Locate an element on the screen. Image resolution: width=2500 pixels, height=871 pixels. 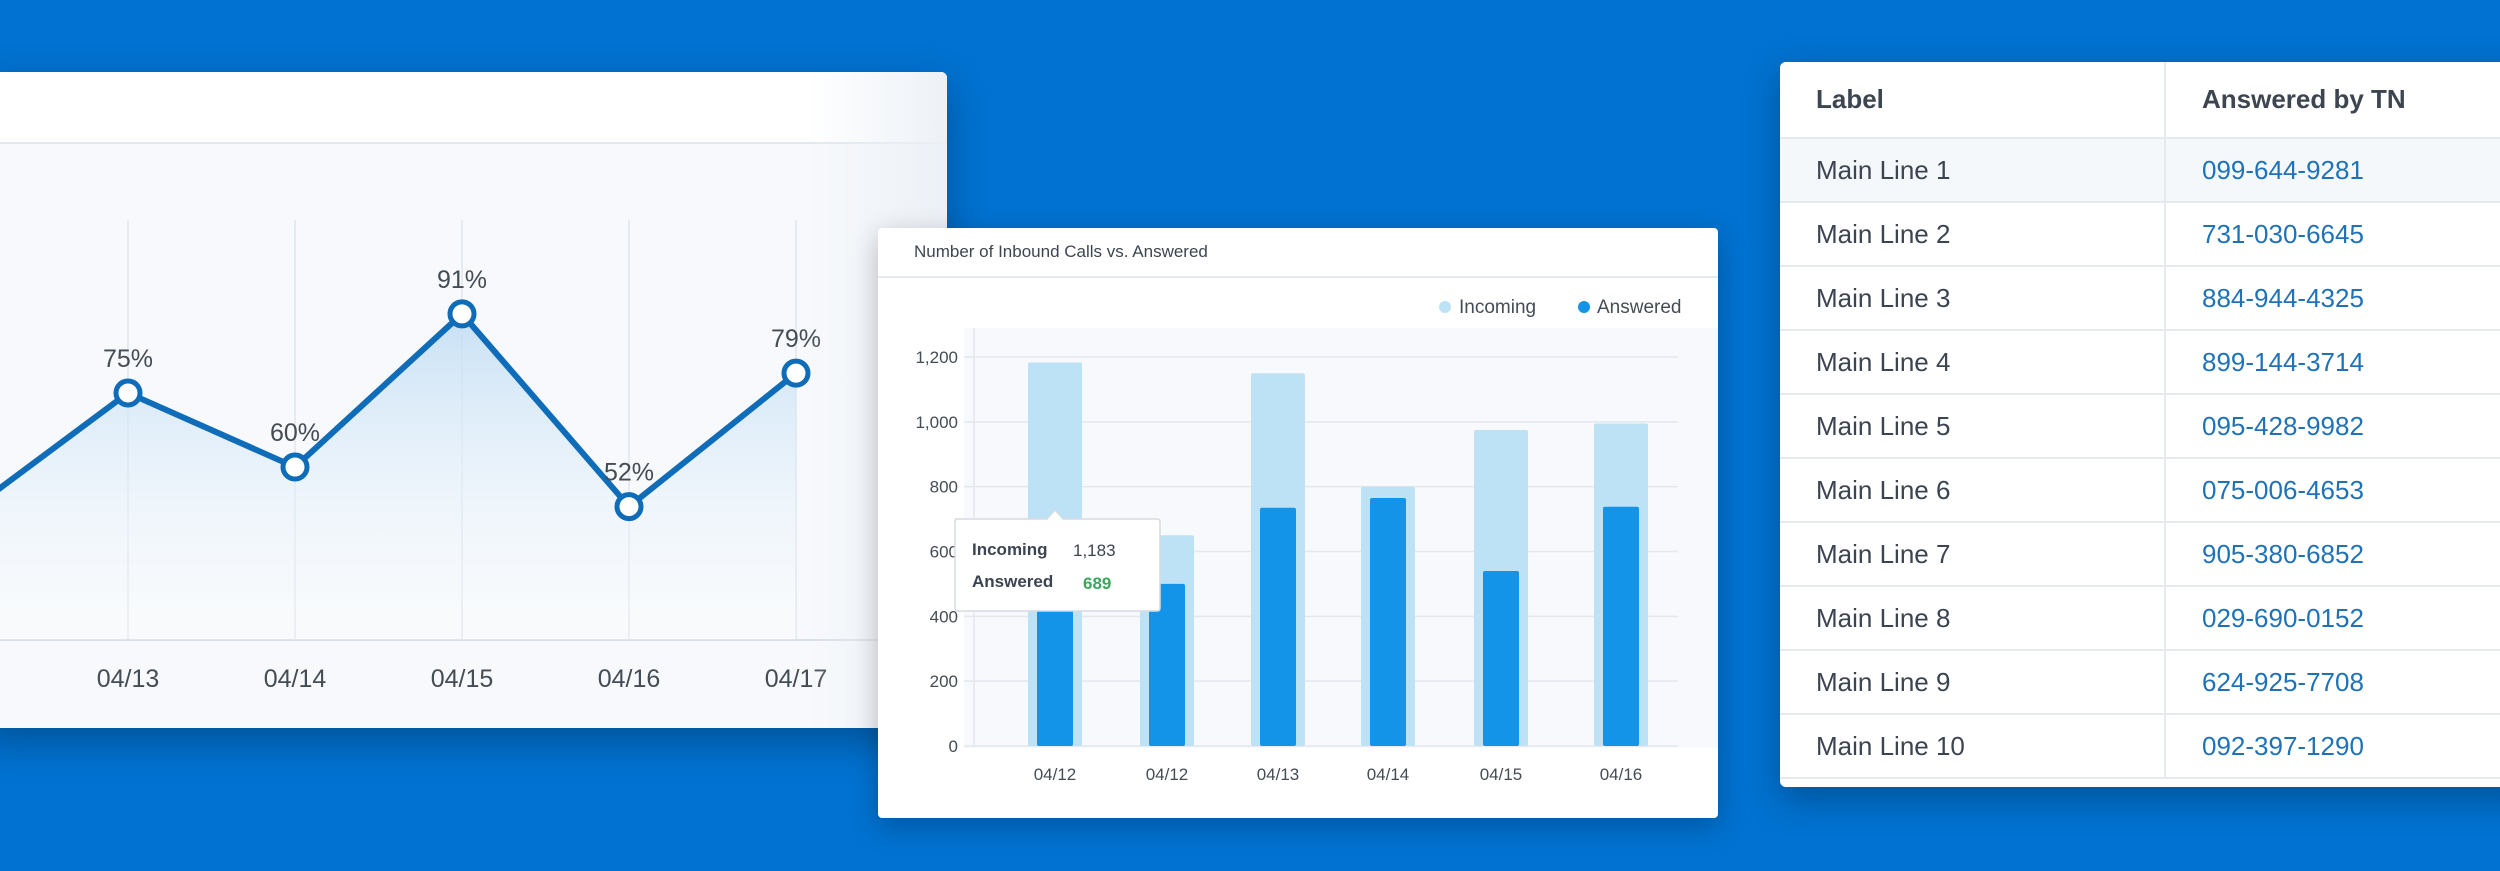
line-x-tick-label: 04/16 is located at coordinates (629, 679).